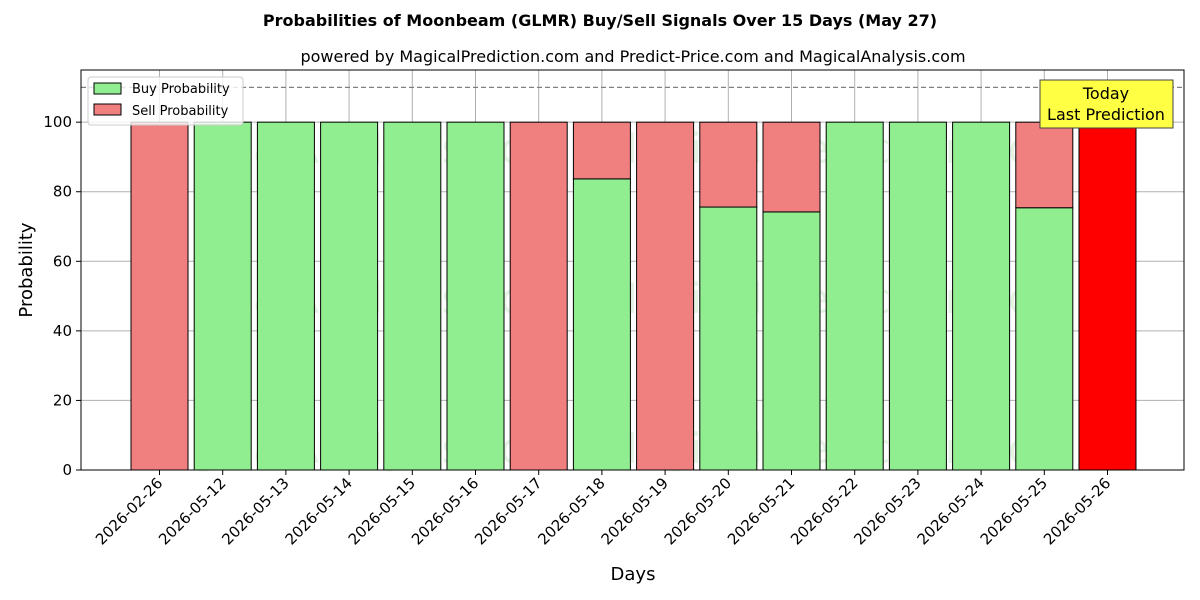 This screenshot has height=600, width=1200. I want to click on x-tick-label: 2026-05-24, so click(951, 511).